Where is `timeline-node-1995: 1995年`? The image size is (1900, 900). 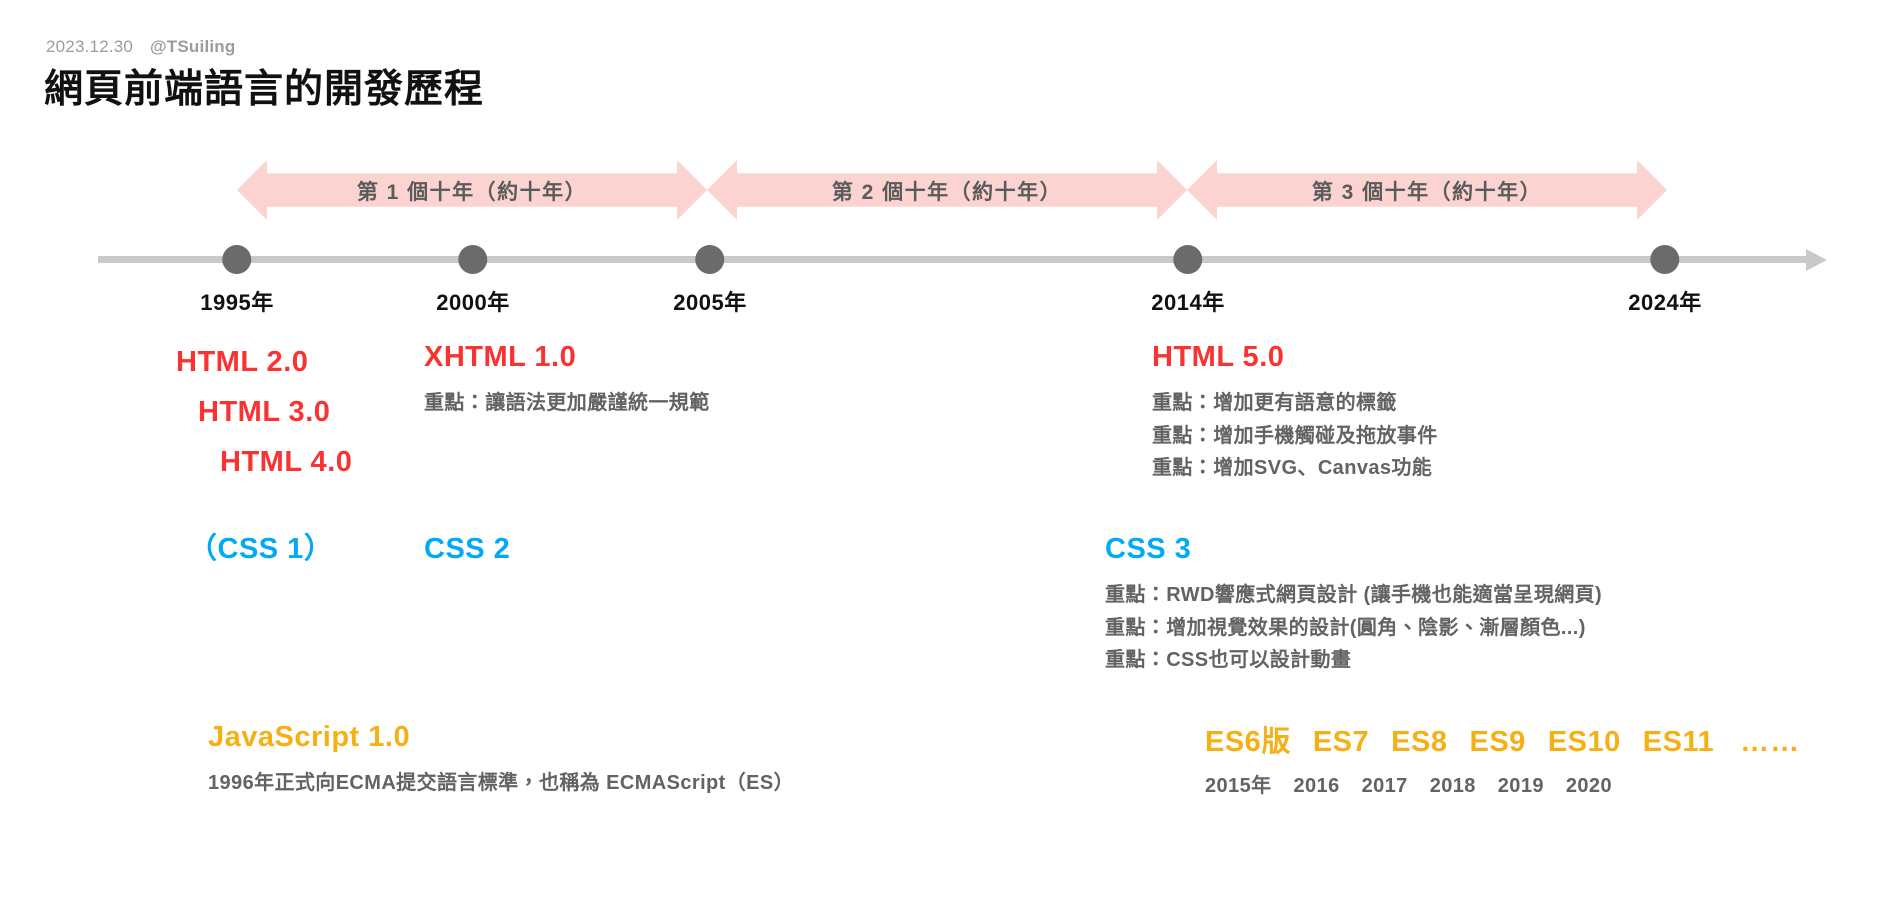 timeline-node-1995: 1995年 is located at coordinates (236, 281).